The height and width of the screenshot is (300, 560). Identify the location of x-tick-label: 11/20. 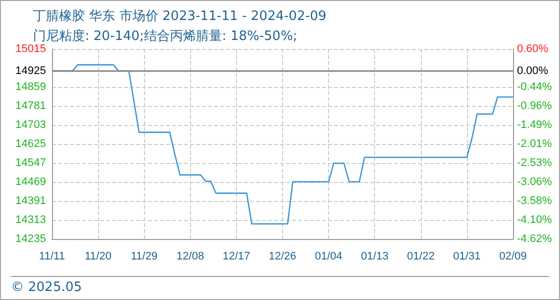
(98, 256).